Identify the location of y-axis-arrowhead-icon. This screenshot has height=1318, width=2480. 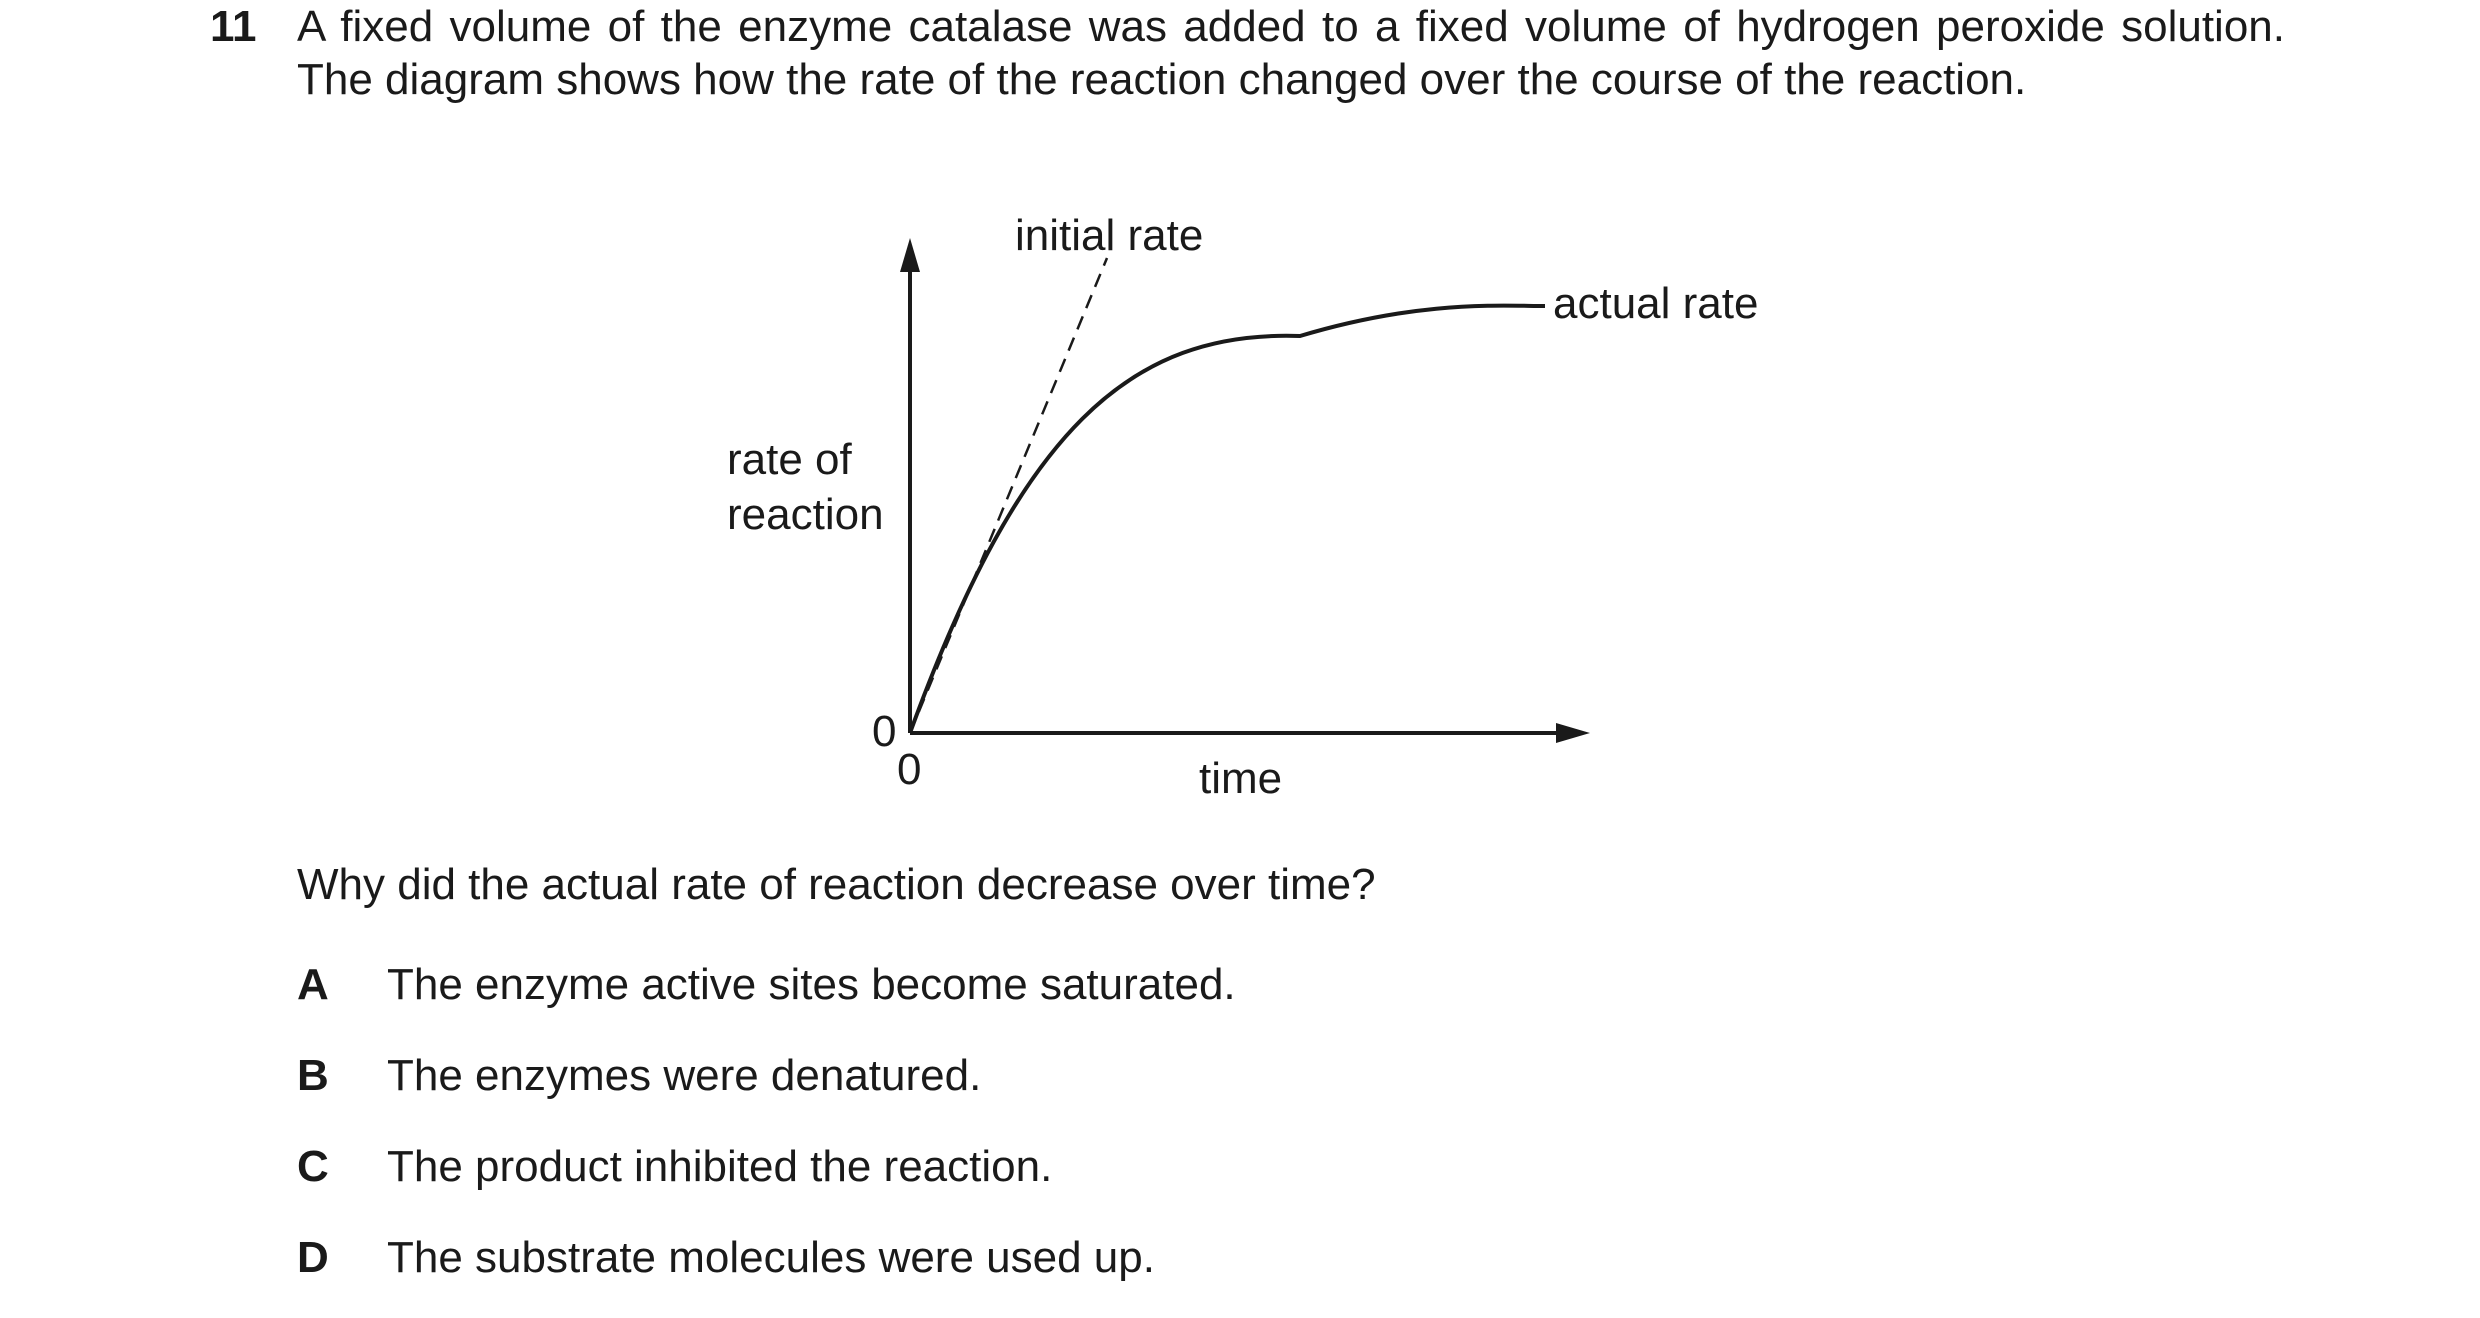
(910, 255).